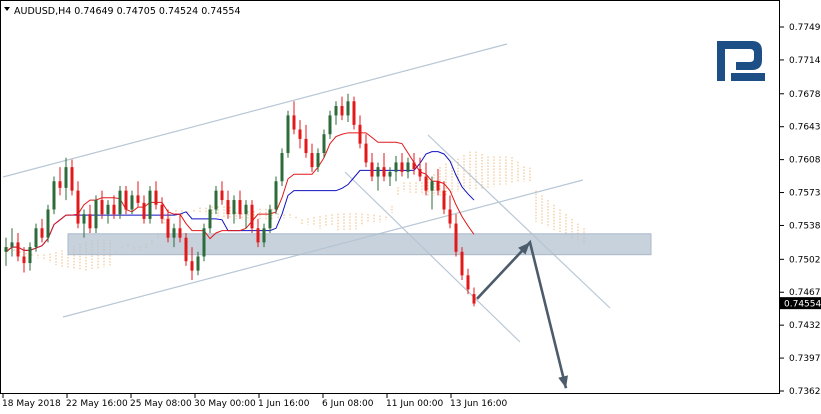 This screenshot has width=821, height=414. Describe the element at coordinates (805, 392) in the screenshot. I see `price-label: 0.73620` at that location.